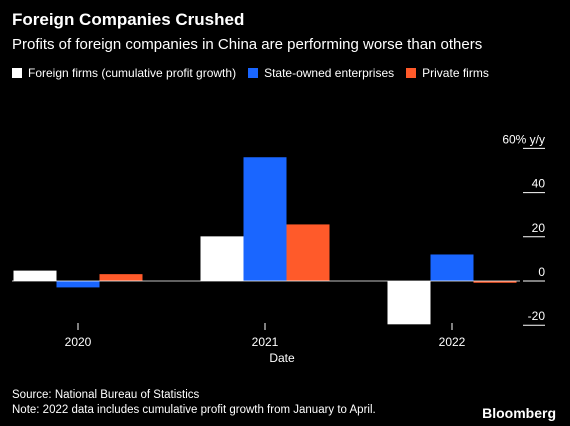  I want to click on bar-state-2020, so click(78, 284).